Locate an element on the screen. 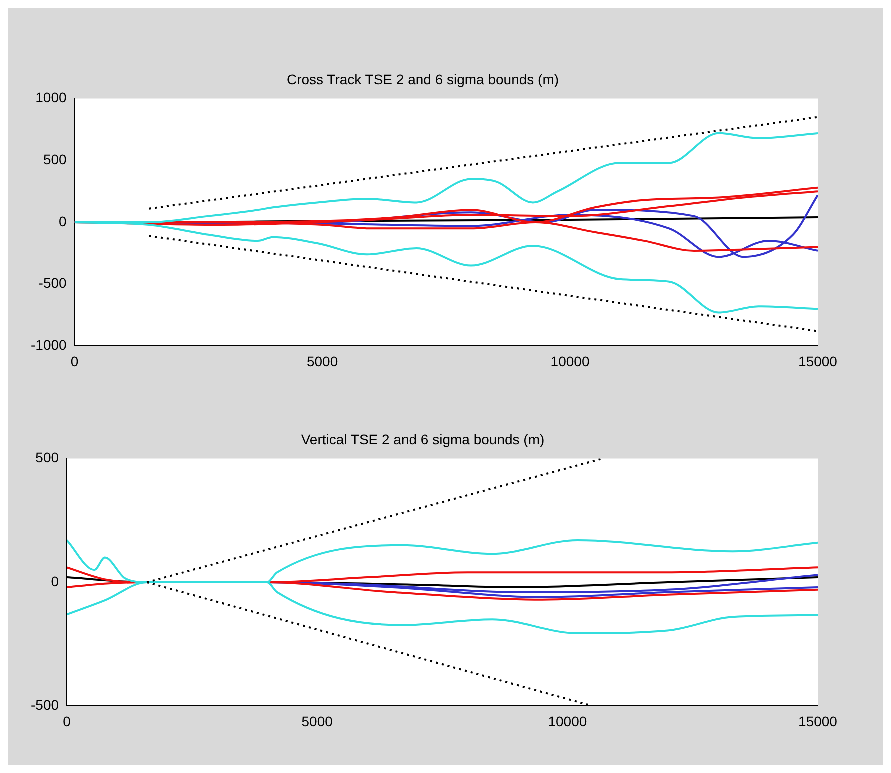 The width and height of the screenshot is (891, 773). chart-title: Cross Track TSE 2 and 6 sigma bounds (m) is located at coordinates (423, 79).